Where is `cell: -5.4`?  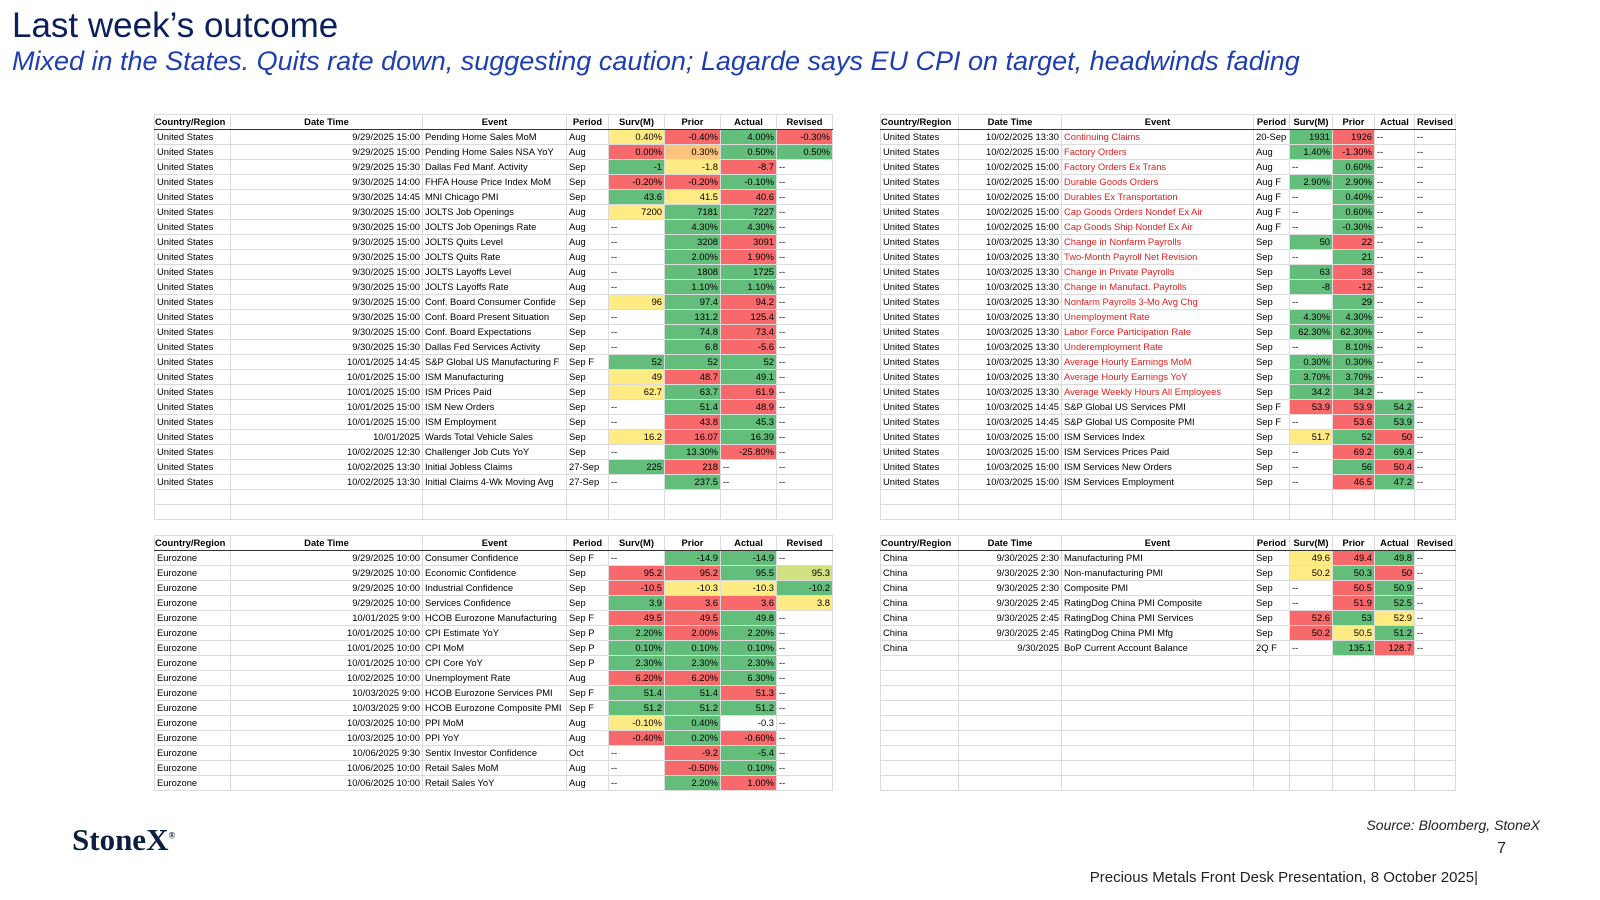 cell: -5.4 is located at coordinates (748, 753).